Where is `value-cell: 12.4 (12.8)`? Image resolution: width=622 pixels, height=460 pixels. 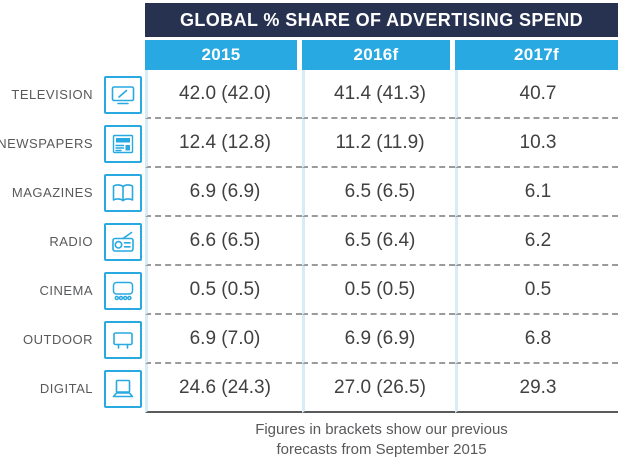
value-cell: 12.4 (12.8) is located at coordinates (223, 143).